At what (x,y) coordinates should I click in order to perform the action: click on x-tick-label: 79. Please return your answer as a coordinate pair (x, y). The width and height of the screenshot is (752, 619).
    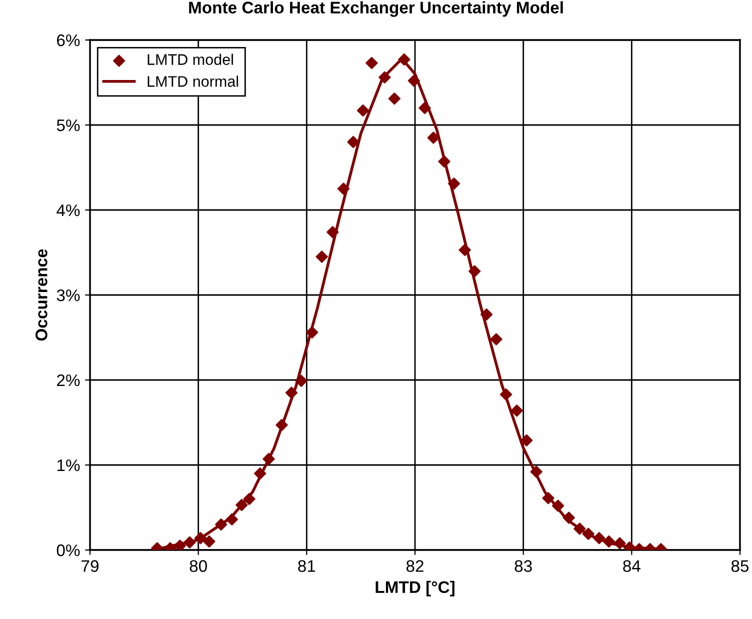
    Looking at the image, I should click on (90, 566).